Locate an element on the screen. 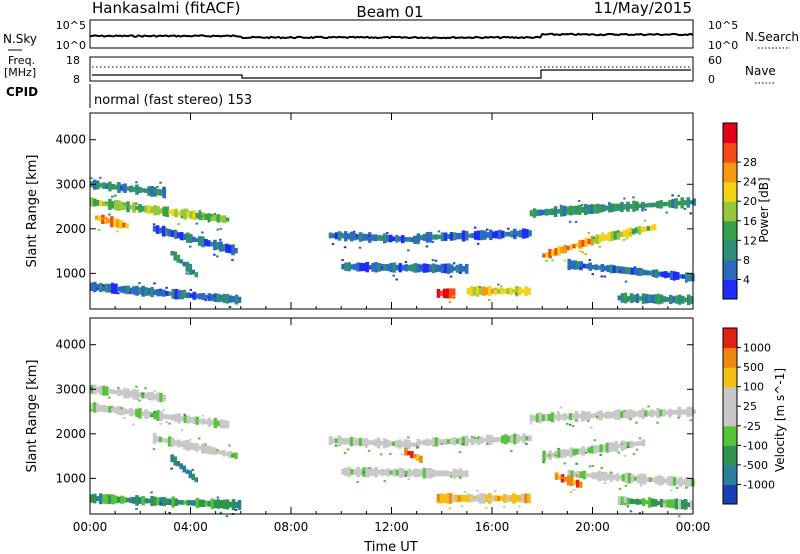  colorbar-tick-label: -1000 is located at coordinates (759, 484).